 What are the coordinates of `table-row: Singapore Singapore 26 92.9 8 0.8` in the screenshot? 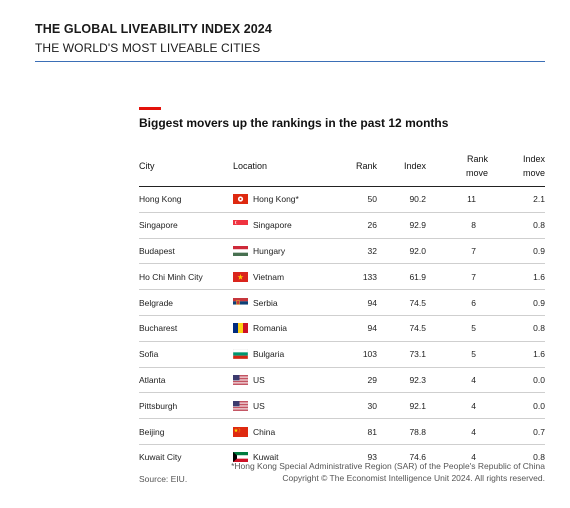 It's located at (342, 225).